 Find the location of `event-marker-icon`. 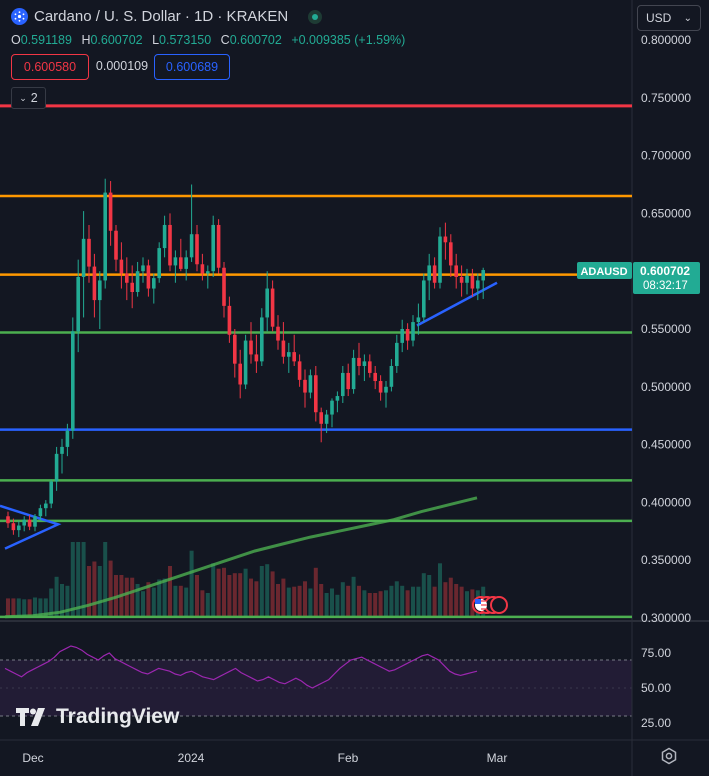

event-marker-icon is located at coordinates (499, 605).